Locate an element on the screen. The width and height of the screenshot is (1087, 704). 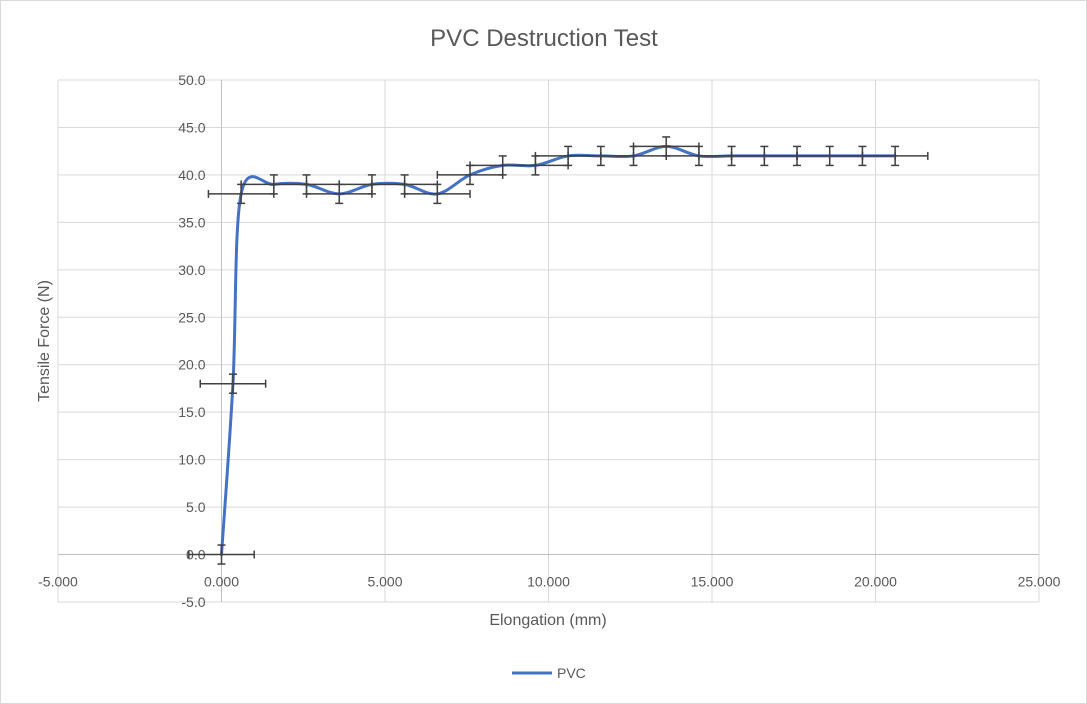
y-tick-label: -5.0 is located at coordinates (193, 602).